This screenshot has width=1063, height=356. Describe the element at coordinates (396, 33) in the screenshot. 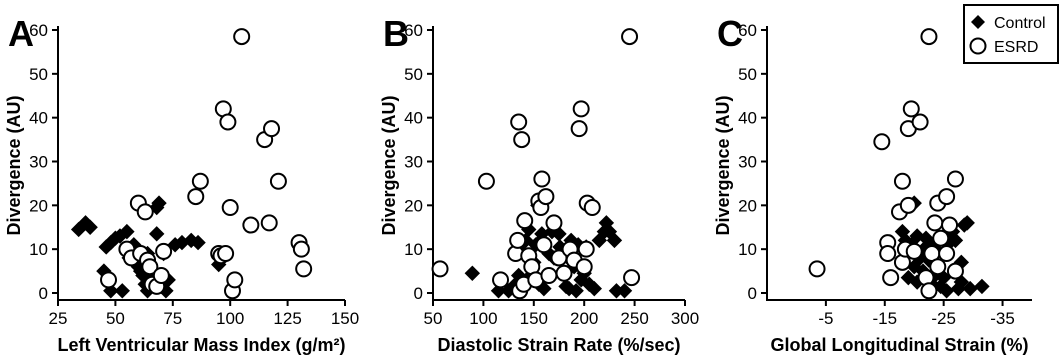

I see `panel-letter: B` at that location.